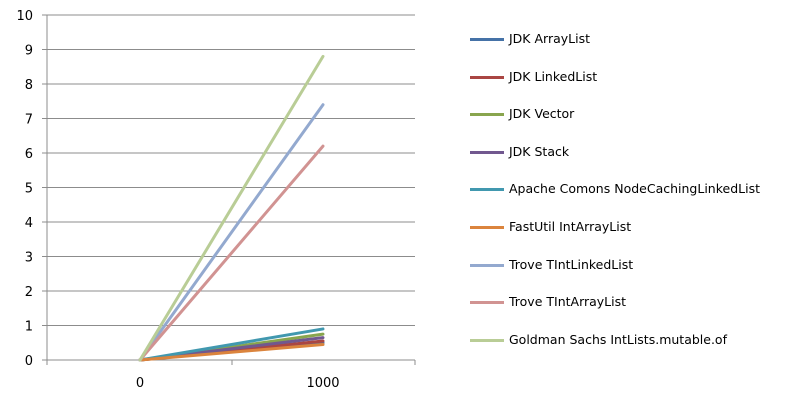 The height and width of the screenshot is (400, 790). Describe the element at coordinates (625, 122) in the screenshot. I see `legend-item: JDK Vector` at that location.